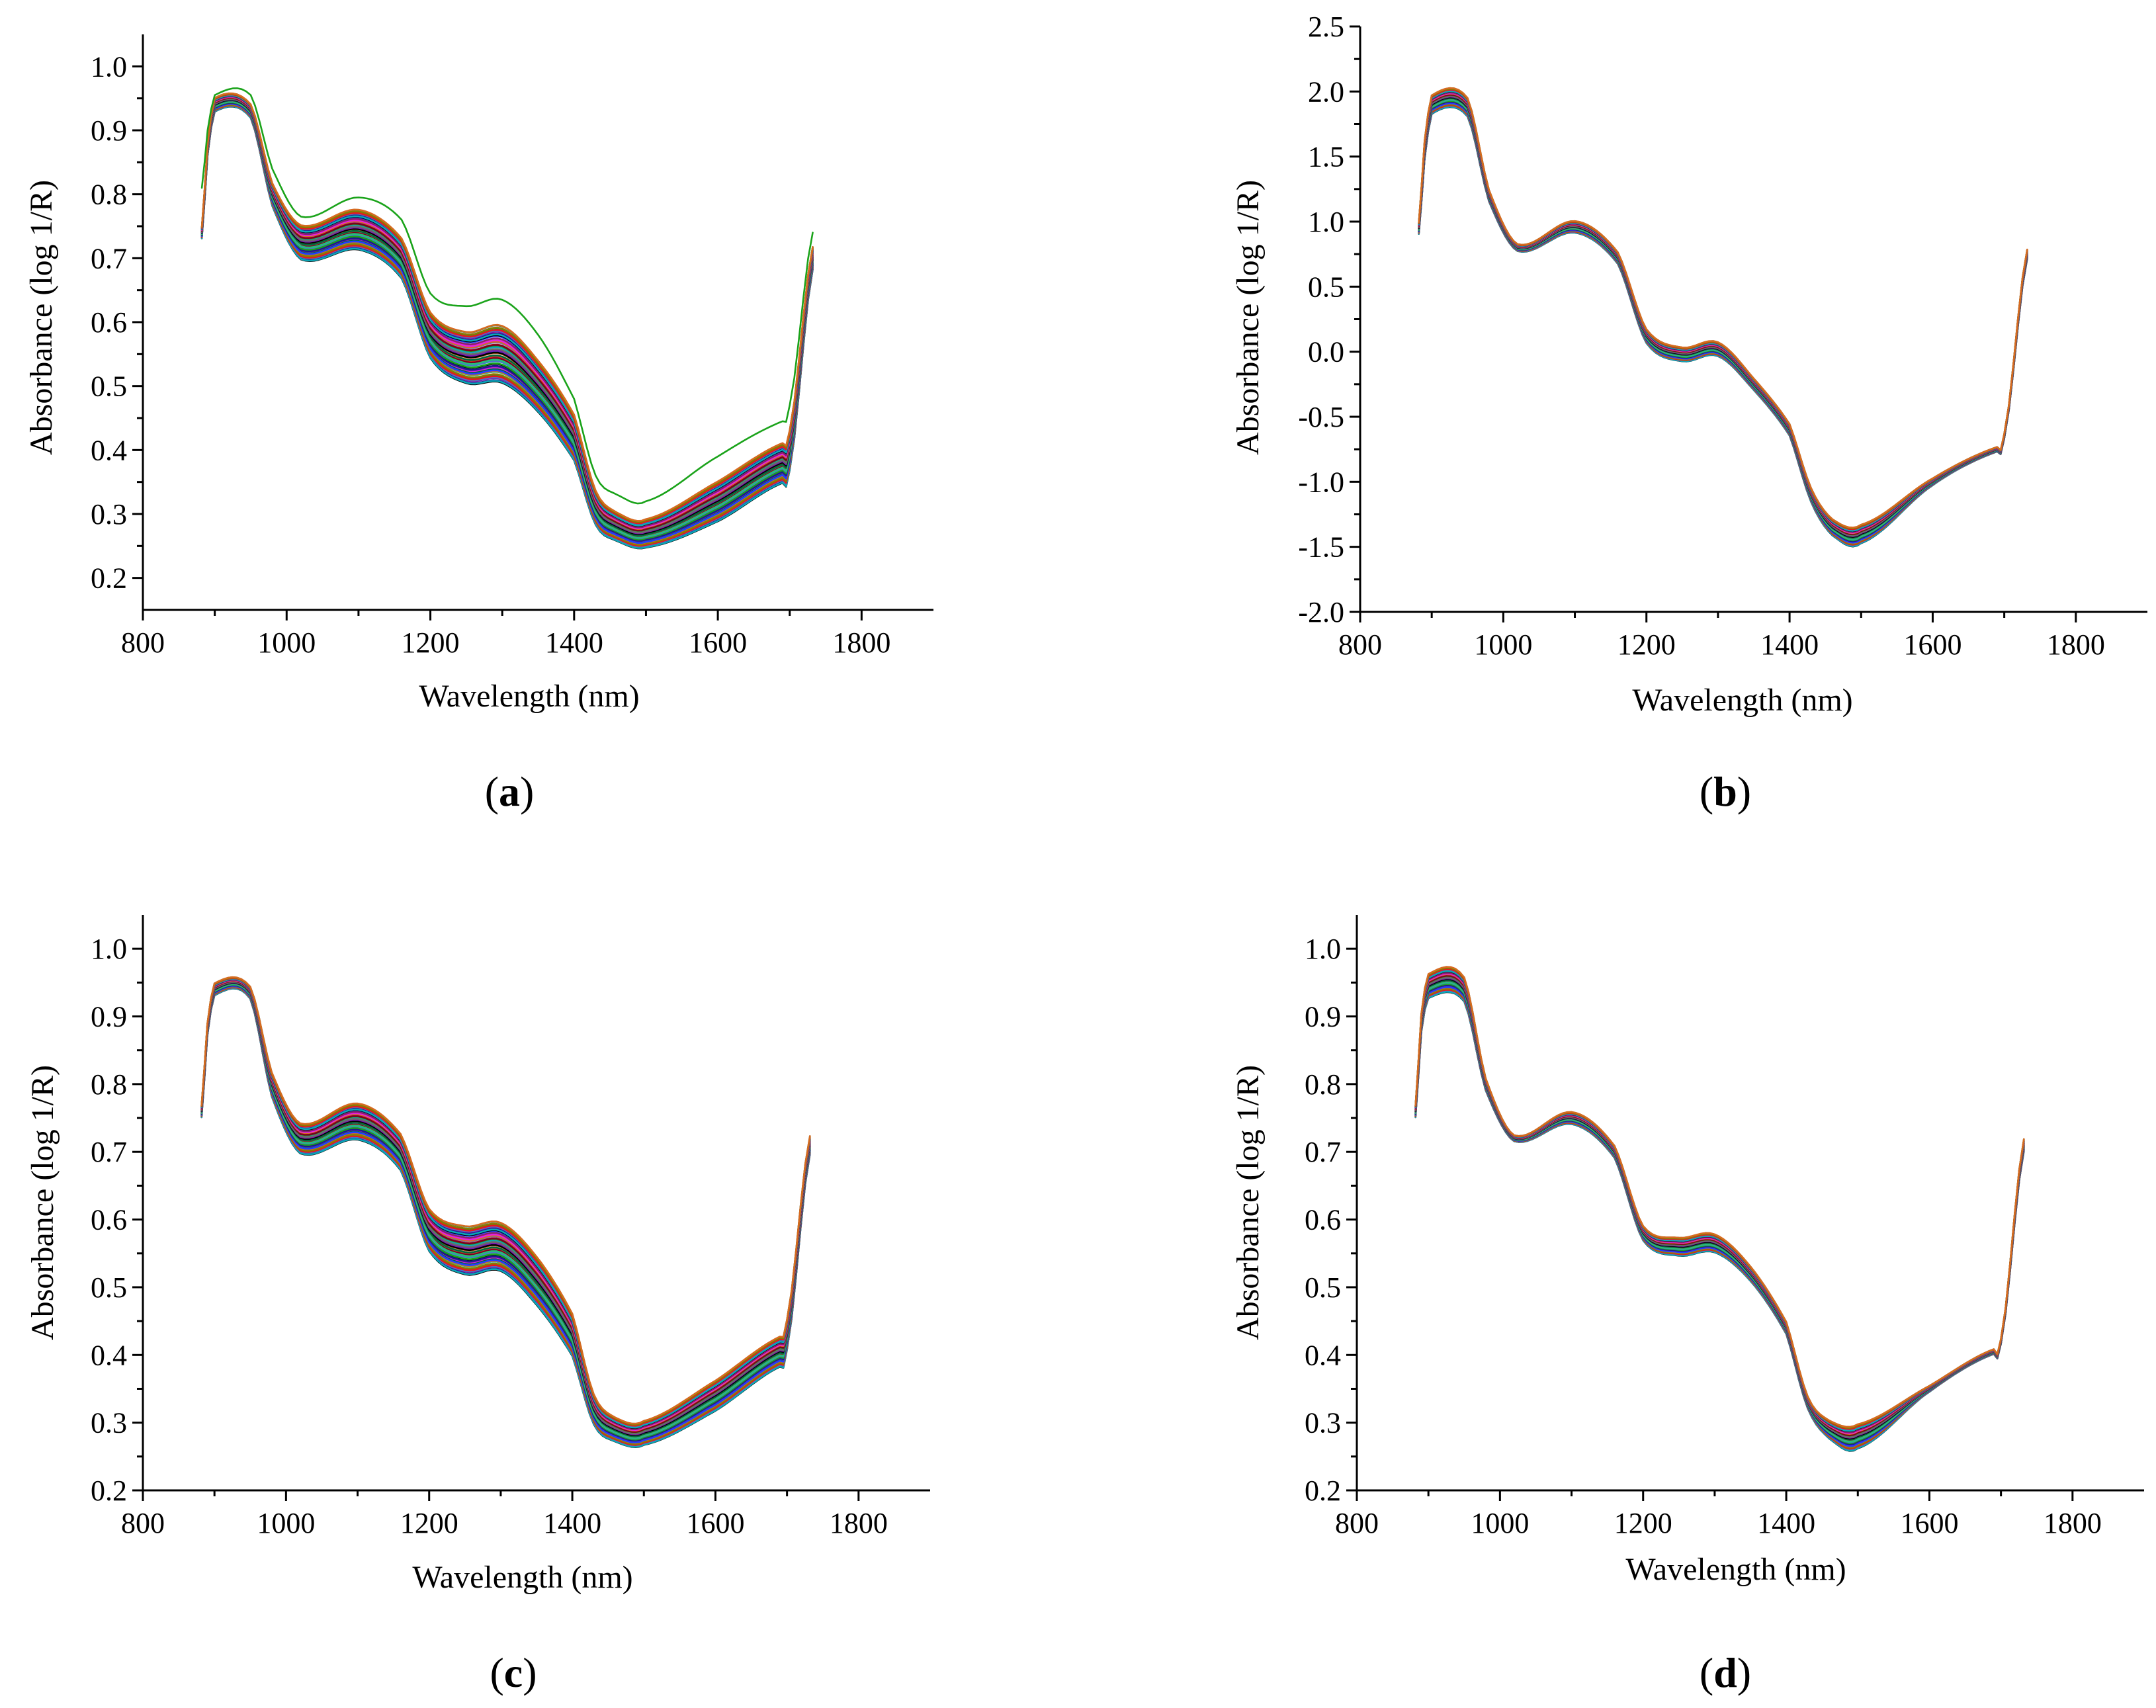 This screenshot has height=1708, width=2156. What do you see at coordinates (1321, 482) in the screenshot?
I see `y-tick-label-b-2: -1.0` at bounding box center [1321, 482].